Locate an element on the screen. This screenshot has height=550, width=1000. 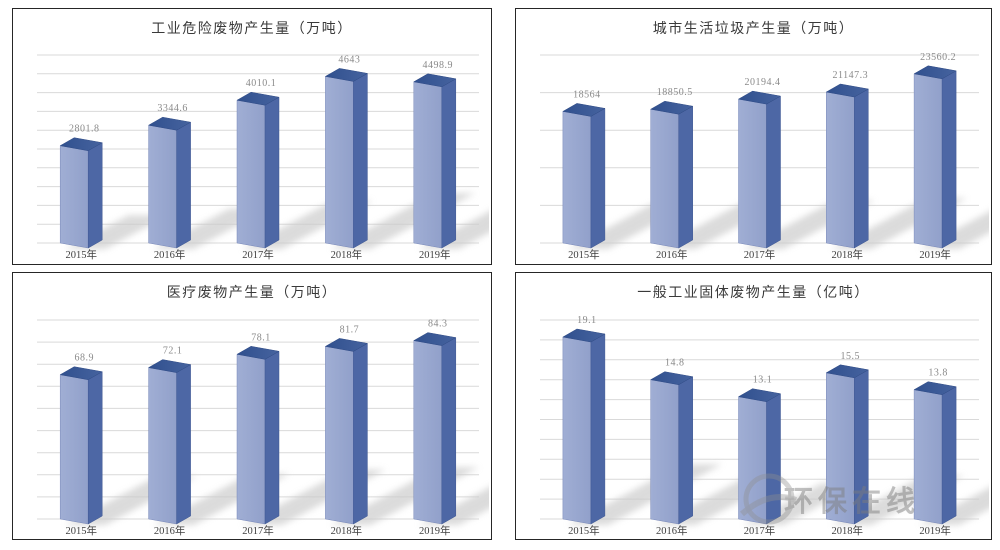
bar-value-label: 23560.2 is located at coordinates (938, 57).